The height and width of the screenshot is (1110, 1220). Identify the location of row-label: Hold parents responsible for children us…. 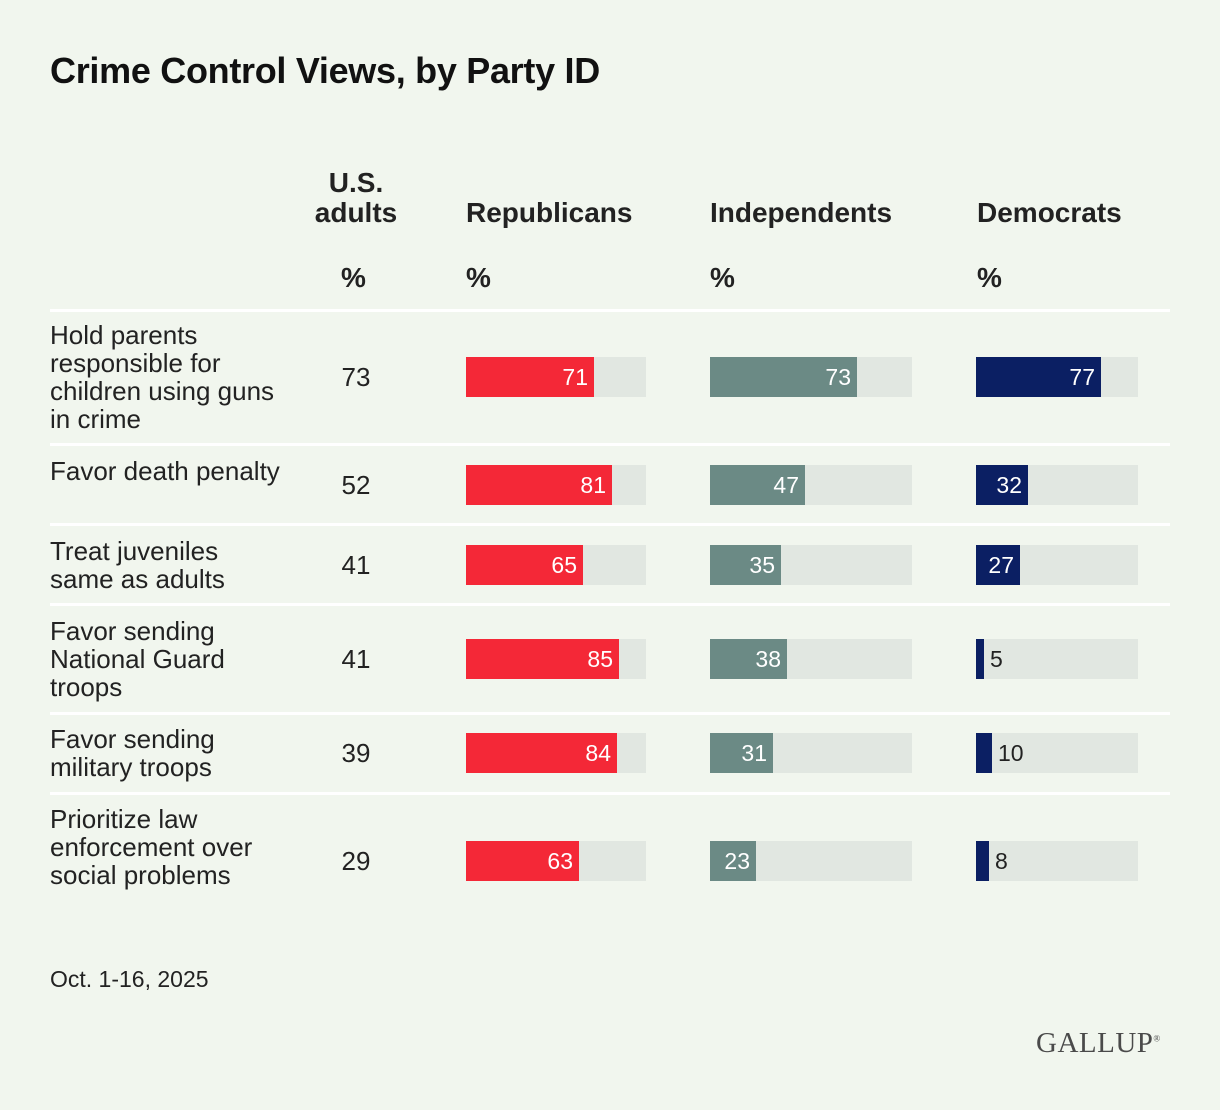
(162, 377).